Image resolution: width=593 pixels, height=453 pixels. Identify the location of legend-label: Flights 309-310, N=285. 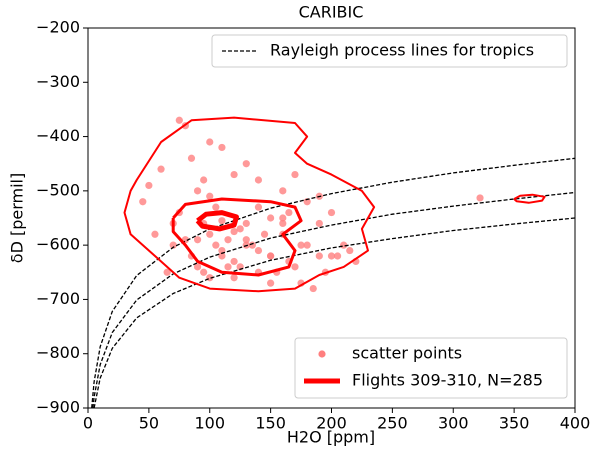
(447, 380).